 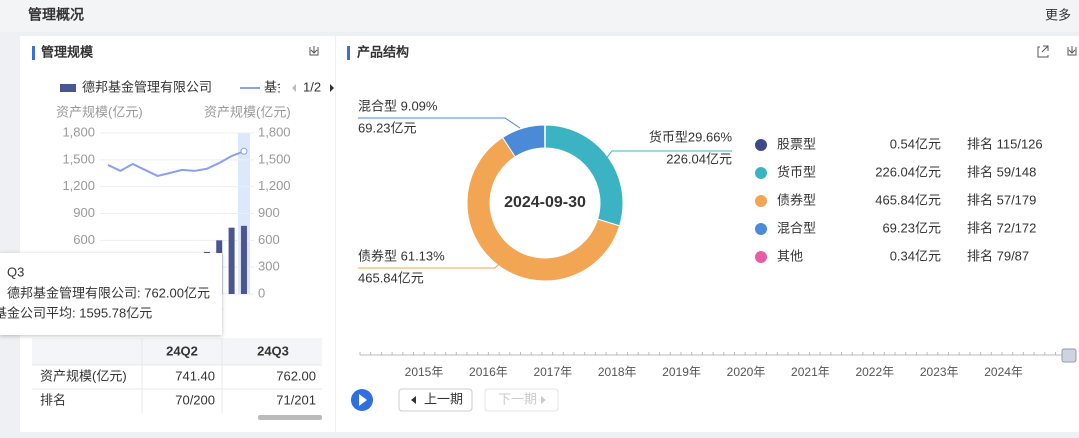 What do you see at coordinates (1001, 199) in the screenshot?
I see `legend-rank: 排名 57/179` at bounding box center [1001, 199].